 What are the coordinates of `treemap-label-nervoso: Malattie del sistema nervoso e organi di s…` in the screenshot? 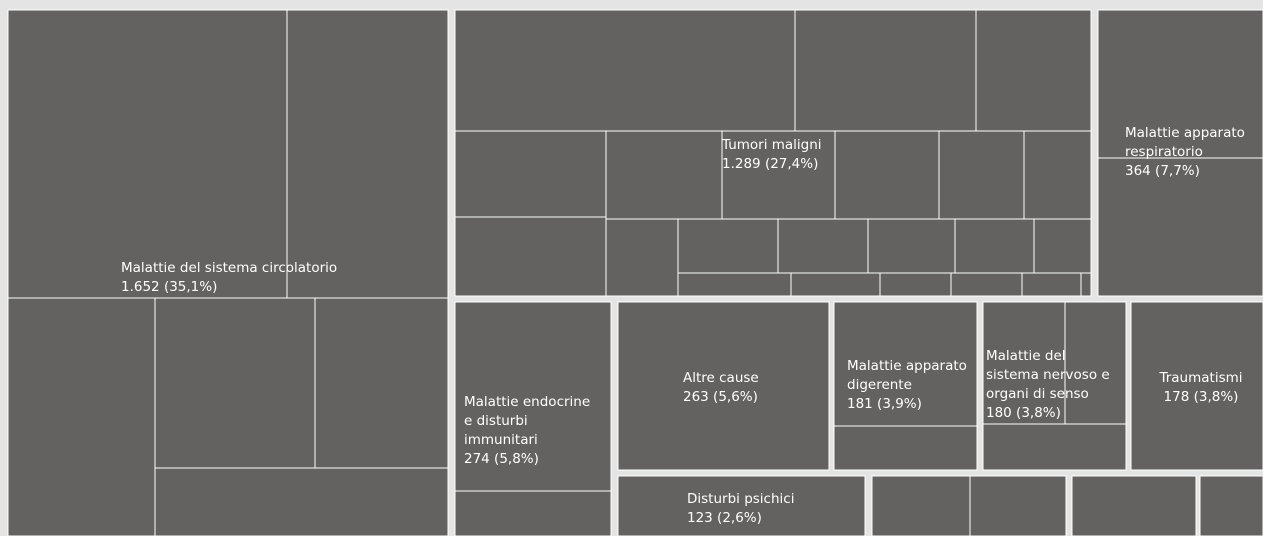 It's located at (1048, 384).